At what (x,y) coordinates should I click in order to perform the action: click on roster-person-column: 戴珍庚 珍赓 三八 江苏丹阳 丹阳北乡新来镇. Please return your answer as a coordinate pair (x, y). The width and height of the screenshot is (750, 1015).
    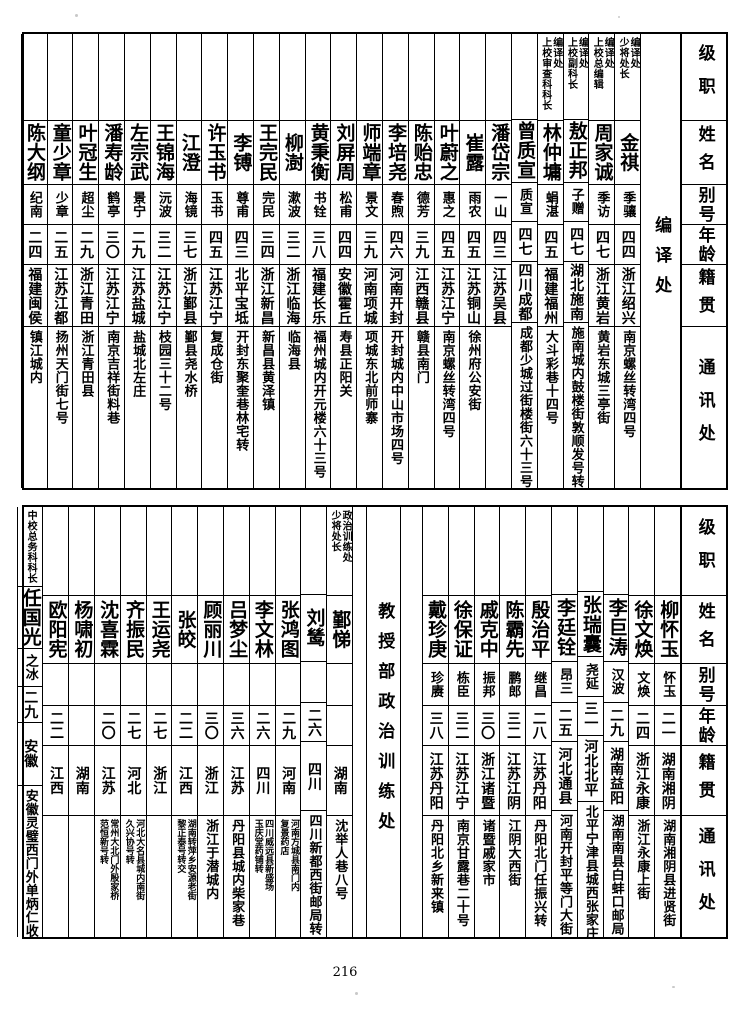
    Looking at the image, I should click on (435, 722).